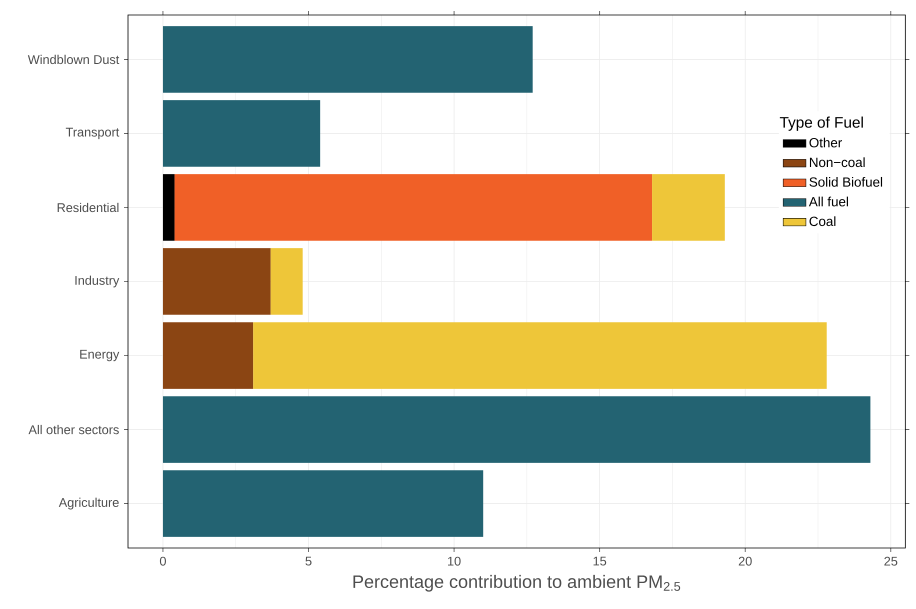  What do you see at coordinates (845, 181) in the screenshot?
I see `legend-label: Solid Biofuel` at bounding box center [845, 181].